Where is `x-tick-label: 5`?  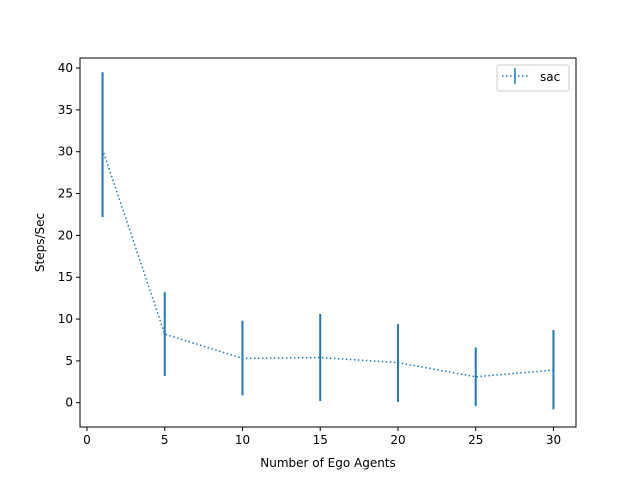
x-tick-label: 5 is located at coordinates (165, 440).